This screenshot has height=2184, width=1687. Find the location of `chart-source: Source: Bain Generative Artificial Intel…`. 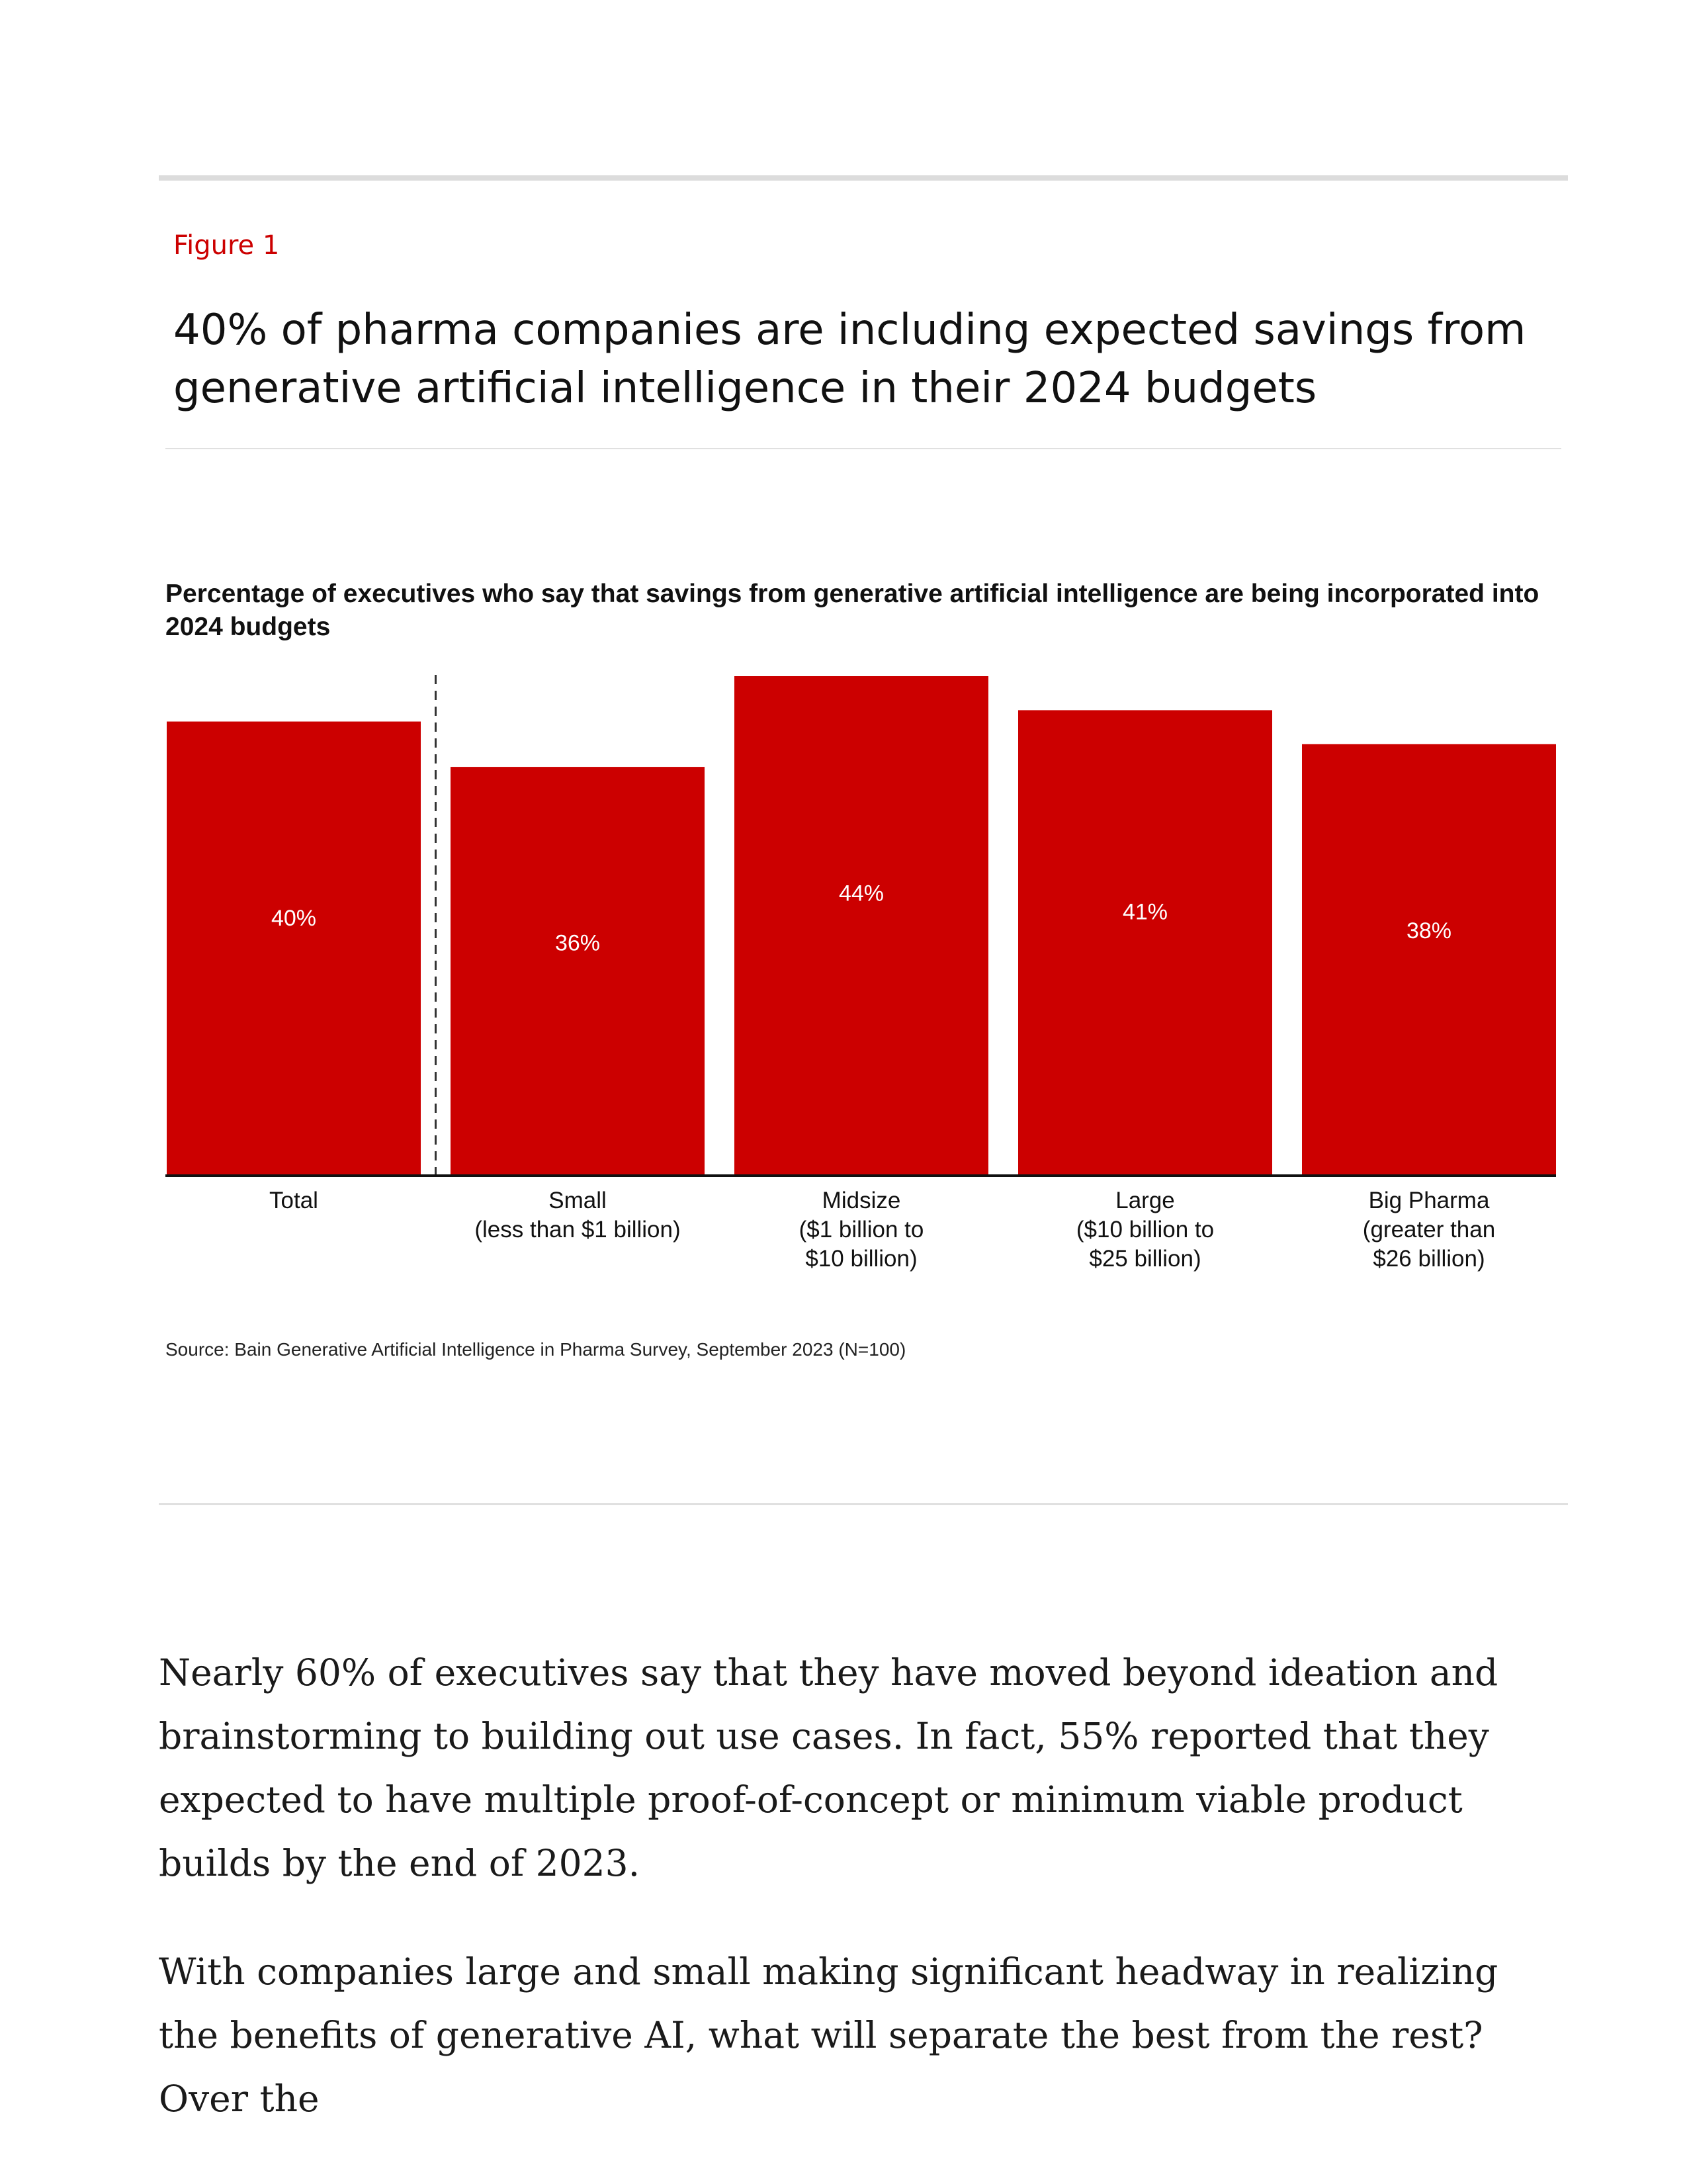

chart-source: Source: Bain Generative Artificial Intel… is located at coordinates (536, 1349).